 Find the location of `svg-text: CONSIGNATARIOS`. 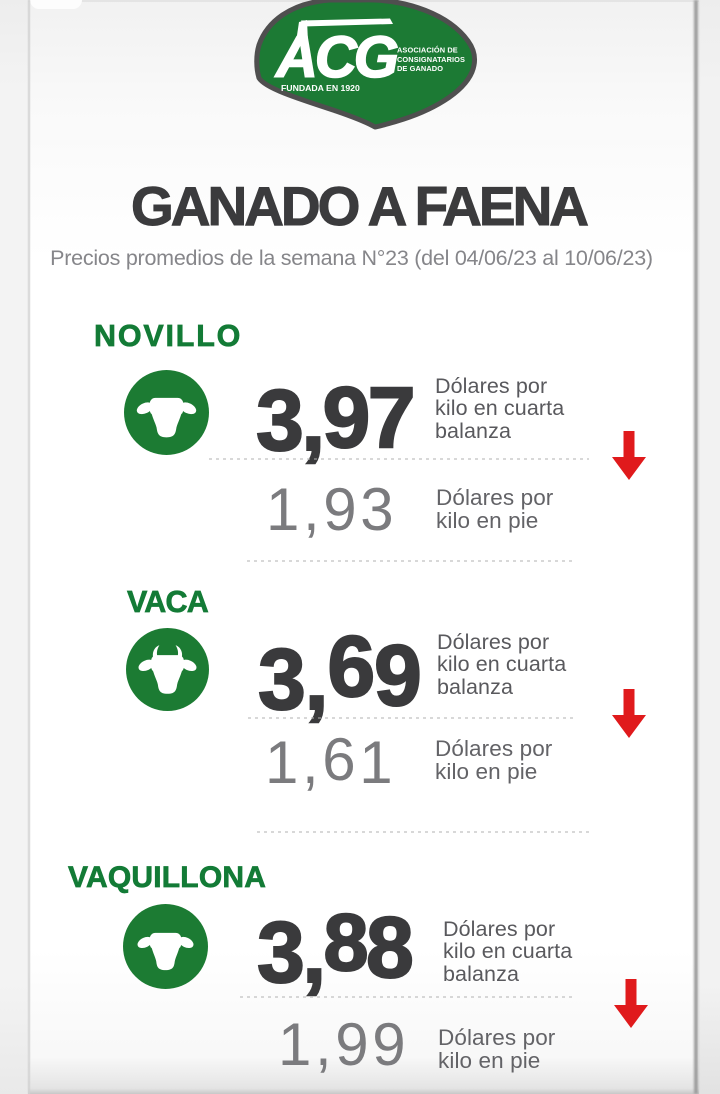

svg-text: CONSIGNATARIOS is located at coordinates (431, 59).